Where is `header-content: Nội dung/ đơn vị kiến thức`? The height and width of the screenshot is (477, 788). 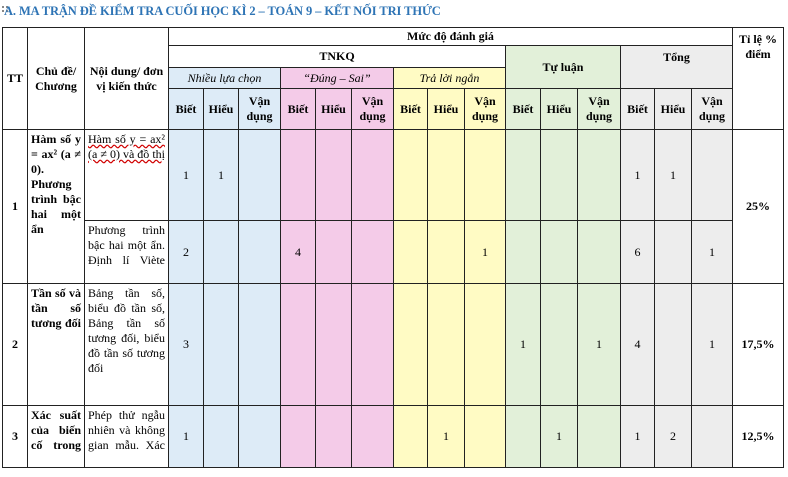 header-content: Nội dung/ đơn vị kiến thức is located at coordinates (126, 78).